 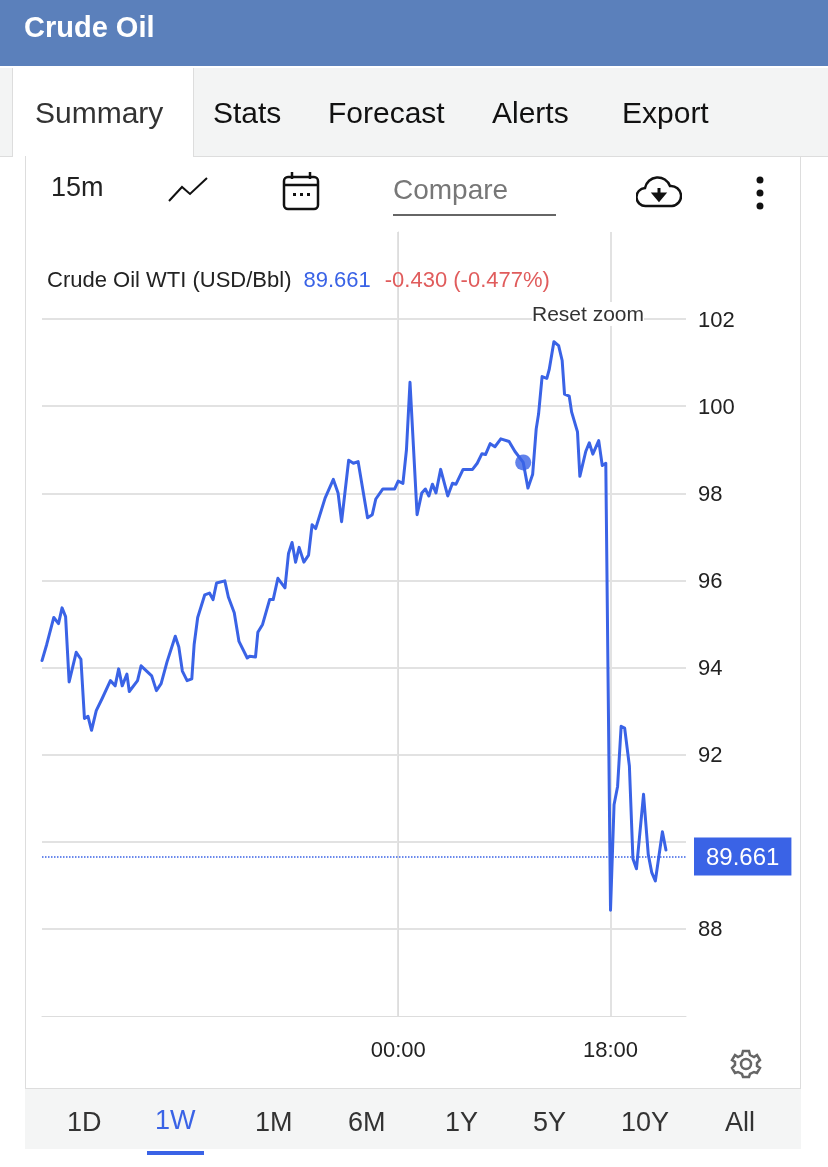 I want to click on x-tick-label: 00:00, so click(x=398, y=1049).